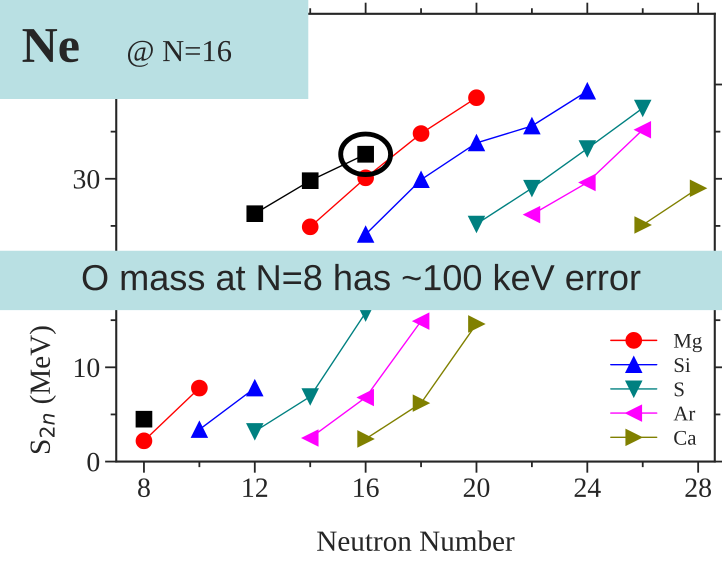 This screenshot has height=566, width=722. What do you see at coordinates (685, 413) in the screenshot?
I see `legend-label: Ar` at bounding box center [685, 413].